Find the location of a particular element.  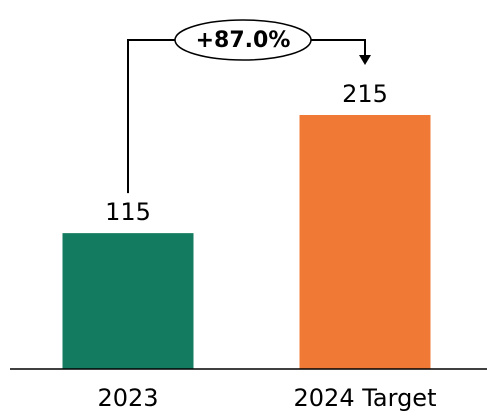

value-label: 115 is located at coordinates (128, 212).